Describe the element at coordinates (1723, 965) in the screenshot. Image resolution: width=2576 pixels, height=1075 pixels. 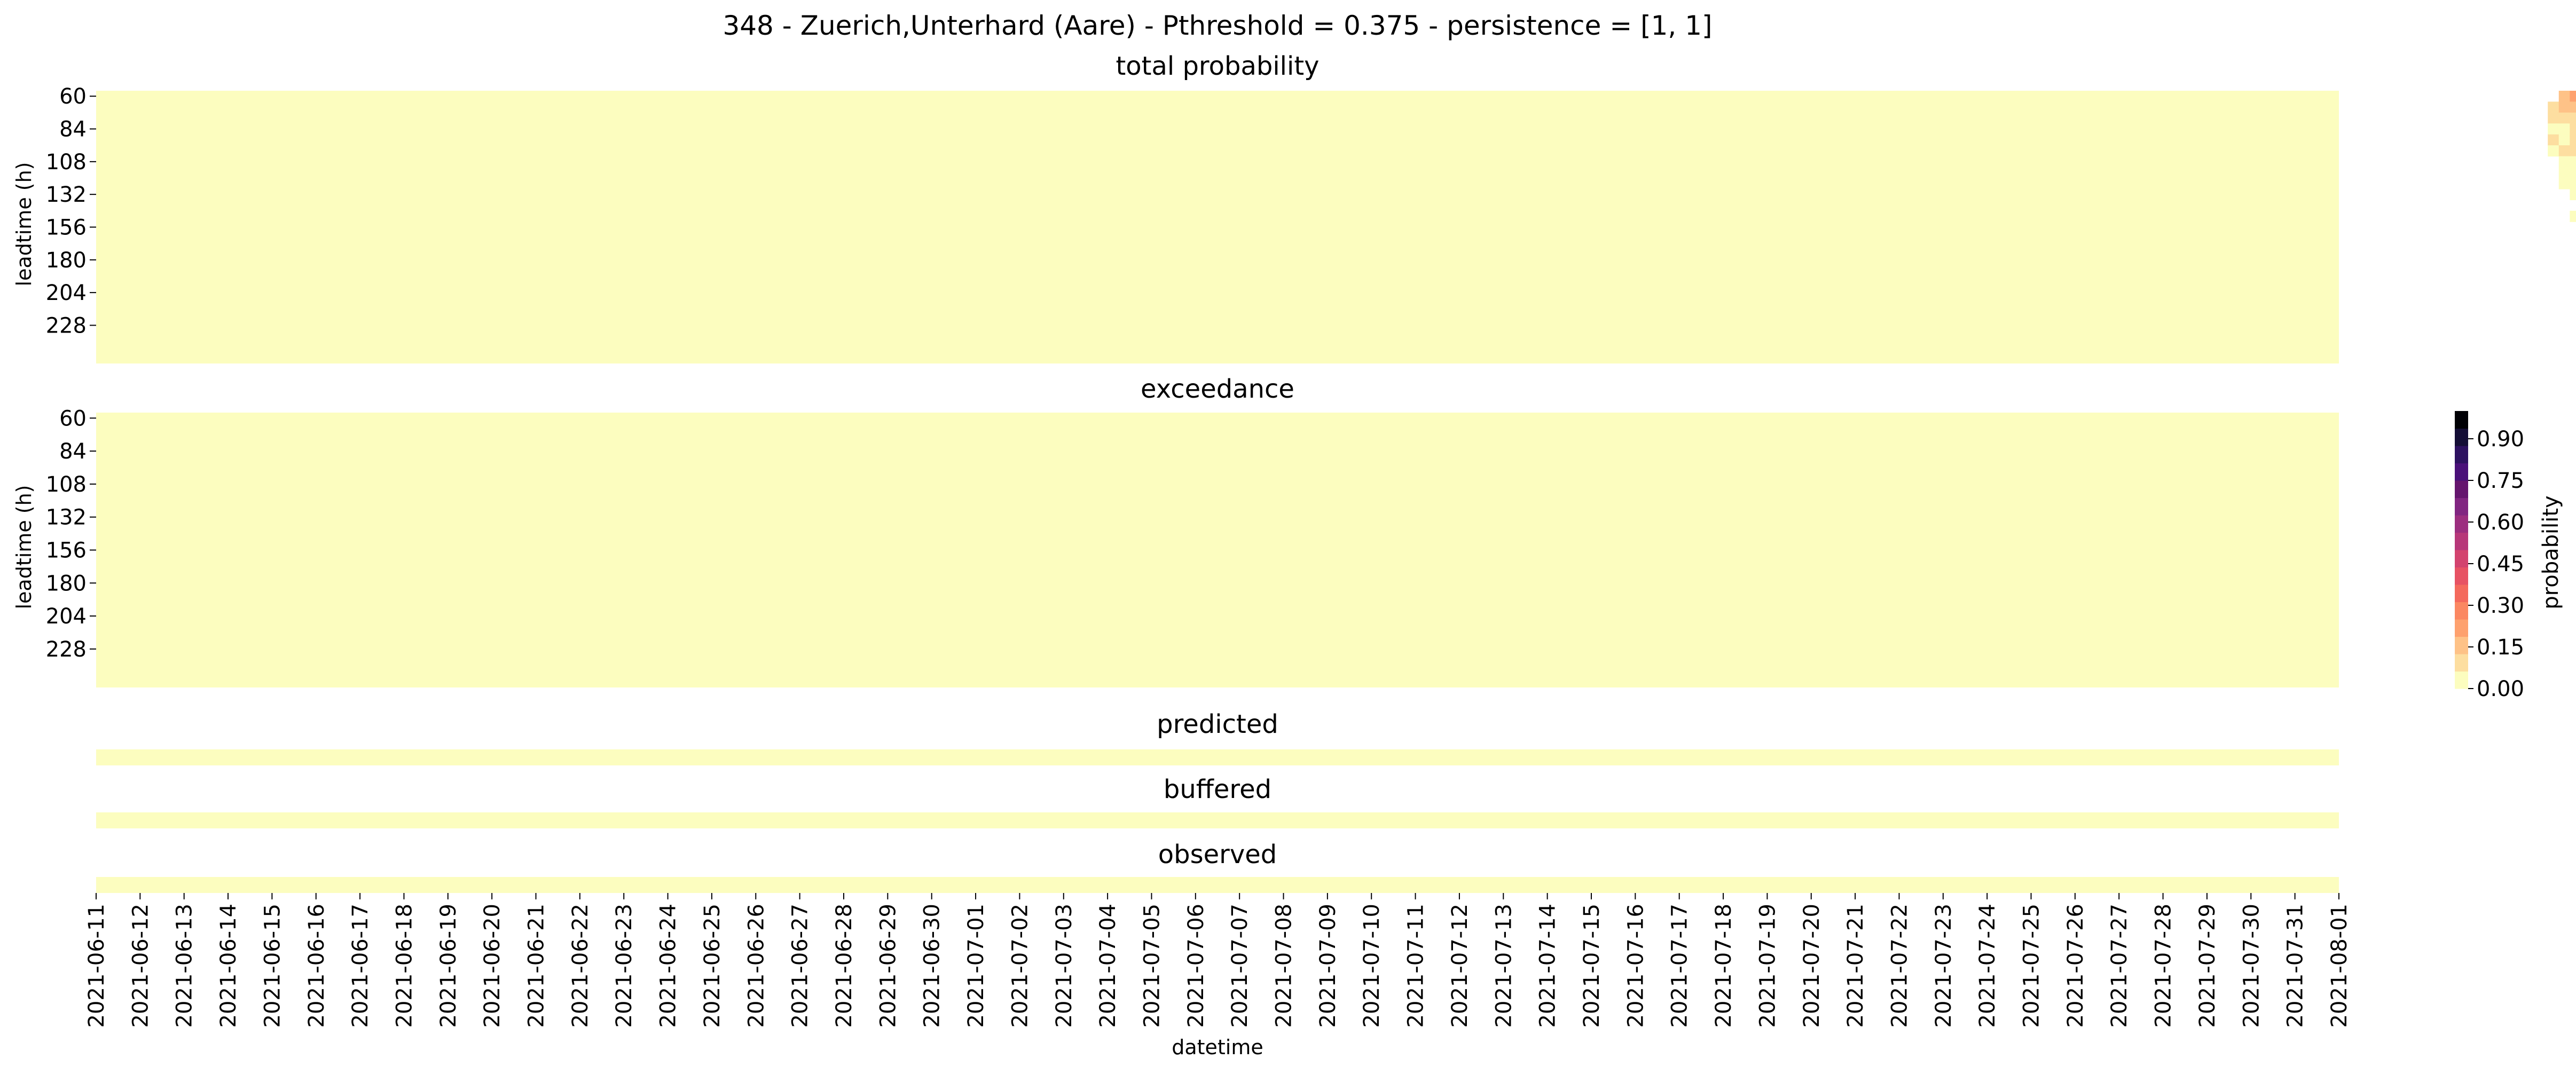
I see `x-tick-label: 2021-07-18` at that location.